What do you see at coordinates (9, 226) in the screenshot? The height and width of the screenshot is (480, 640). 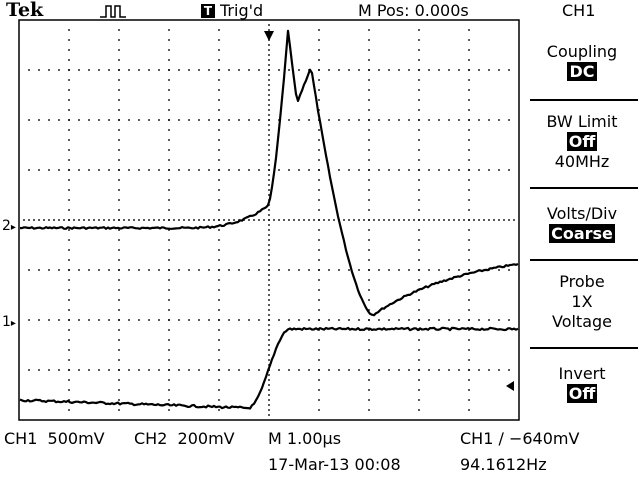 I see `ch2-ground-marker: 2▸` at bounding box center [9, 226].